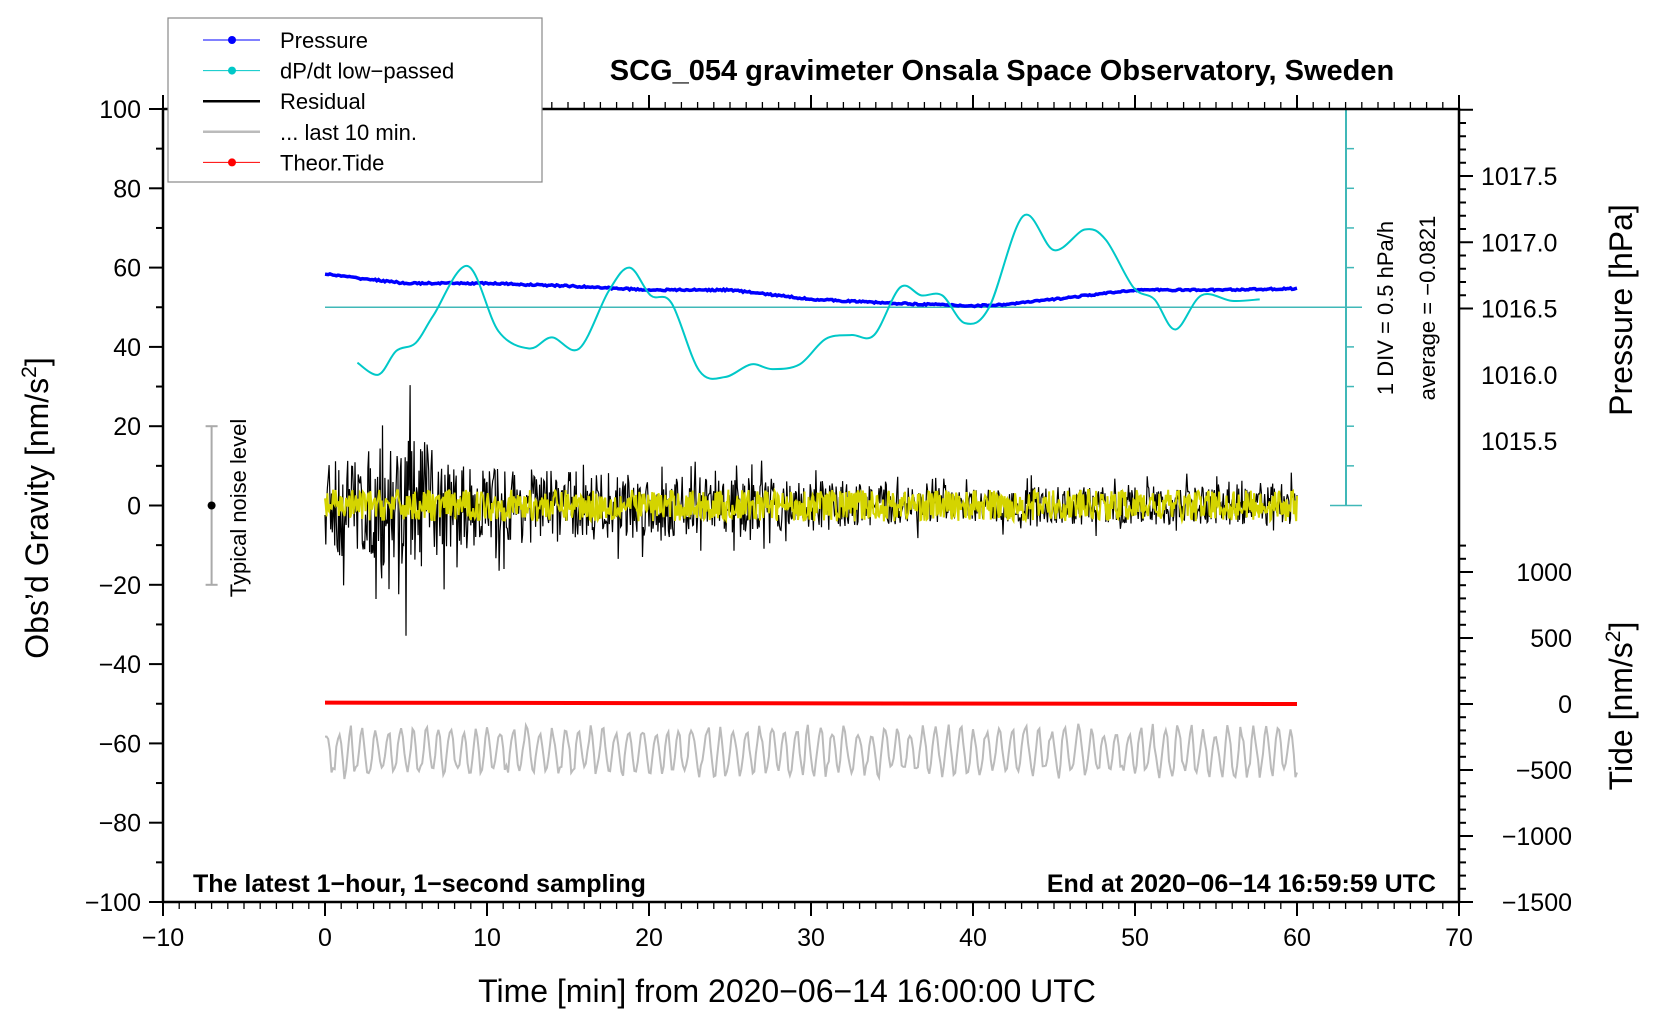  What do you see at coordinates (1565, 705) in the screenshot?
I see `tide-tick-label: 0` at bounding box center [1565, 705].